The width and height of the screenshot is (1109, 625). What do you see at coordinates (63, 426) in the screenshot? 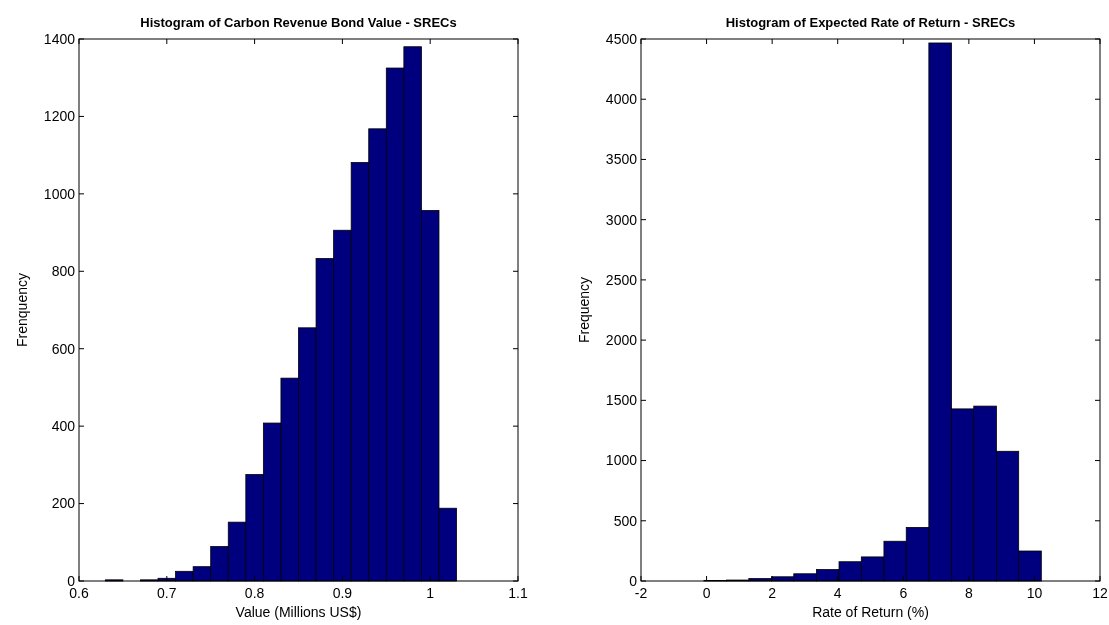
I see `y-tick-label: 400` at bounding box center [63, 426].